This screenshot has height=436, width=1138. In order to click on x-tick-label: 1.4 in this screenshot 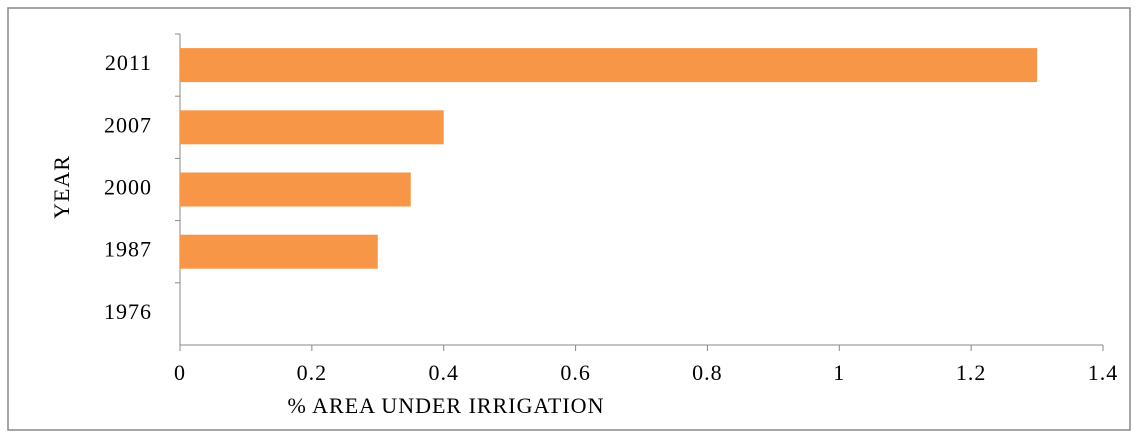, I will do `click(1103, 372)`.